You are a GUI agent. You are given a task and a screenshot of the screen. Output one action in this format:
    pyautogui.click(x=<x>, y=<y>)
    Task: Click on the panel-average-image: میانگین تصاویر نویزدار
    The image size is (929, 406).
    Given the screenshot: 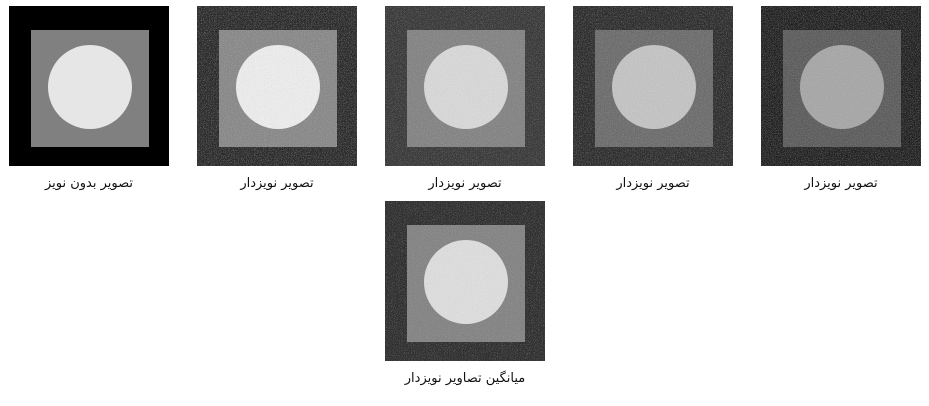 What is the action you would take?
    pyautogui.click(x=465, y=281)
    